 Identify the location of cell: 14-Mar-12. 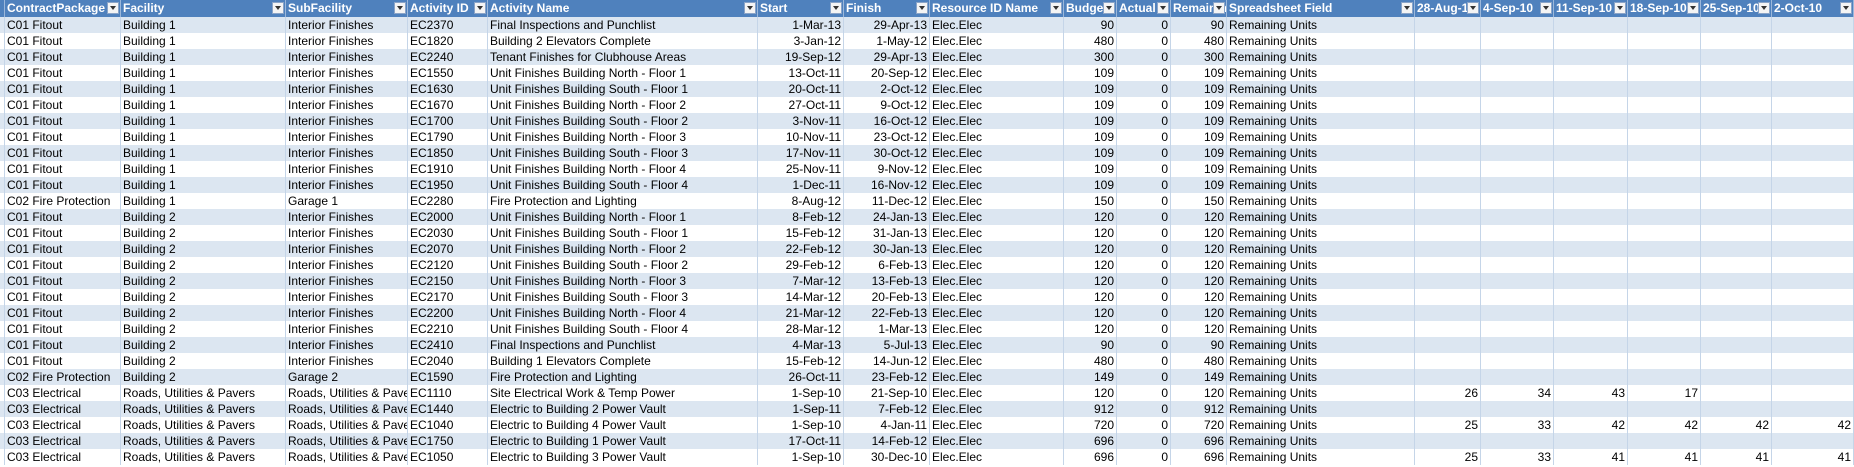
(801, 297).